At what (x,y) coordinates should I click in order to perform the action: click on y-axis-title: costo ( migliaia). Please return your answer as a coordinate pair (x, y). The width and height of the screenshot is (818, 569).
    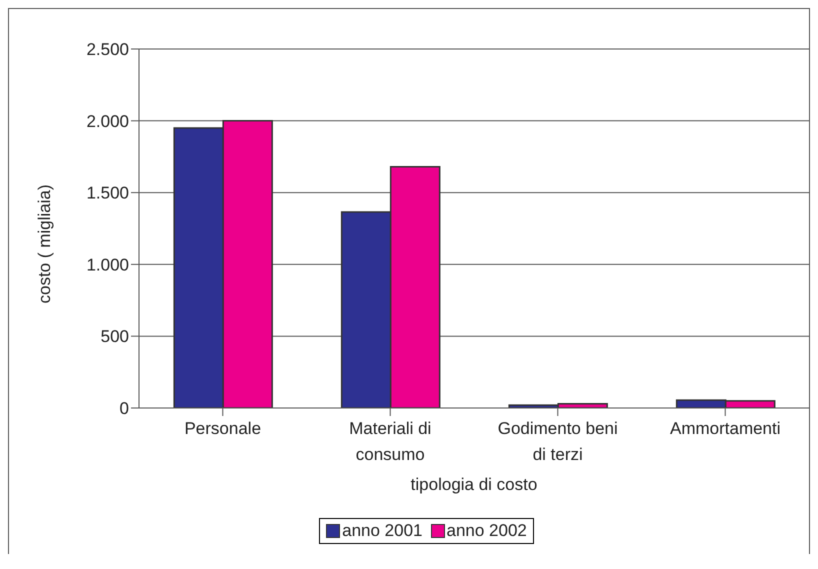
    Looking at the image, I should click on (44, 244).